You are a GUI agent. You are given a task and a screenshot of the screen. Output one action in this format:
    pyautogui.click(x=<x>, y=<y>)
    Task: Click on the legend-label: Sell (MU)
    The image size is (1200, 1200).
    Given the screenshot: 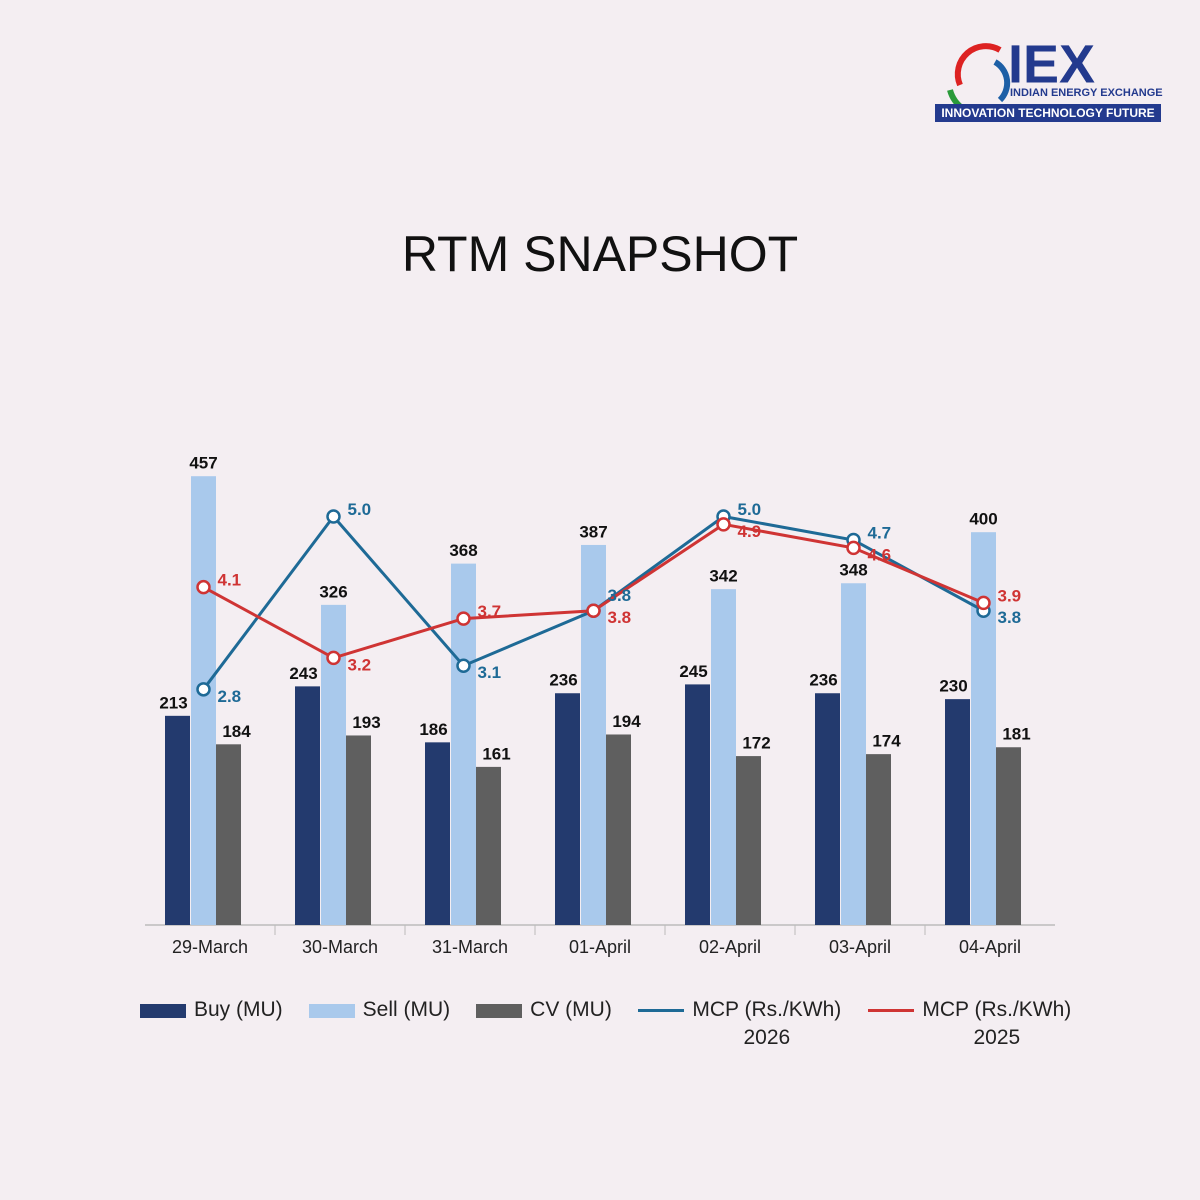 What is the action you would take?
    pyautogui.click(x=406, y=1009)
    